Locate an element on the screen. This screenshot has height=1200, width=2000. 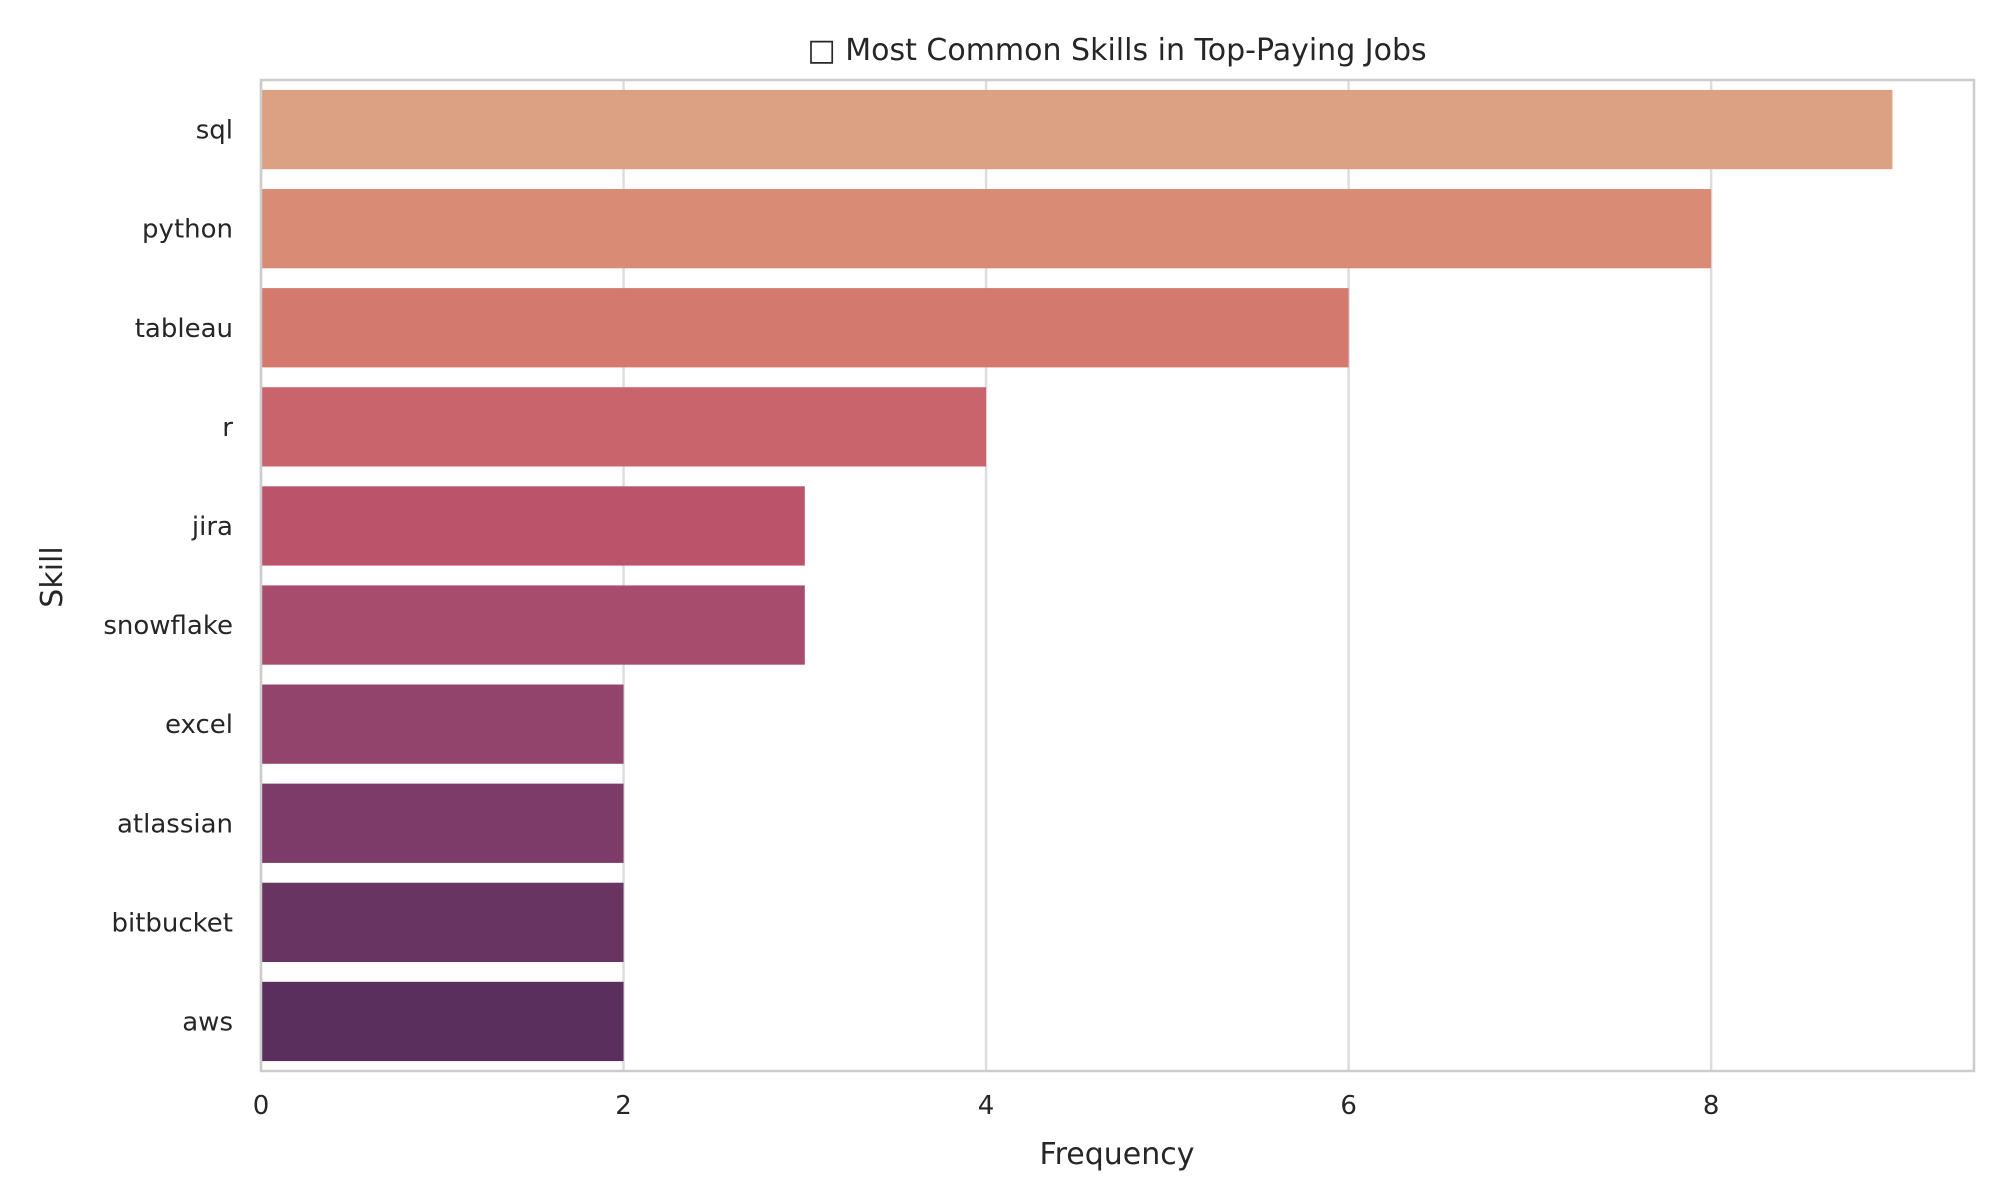
bar-bitbucket is located at coordinates (442, 922).